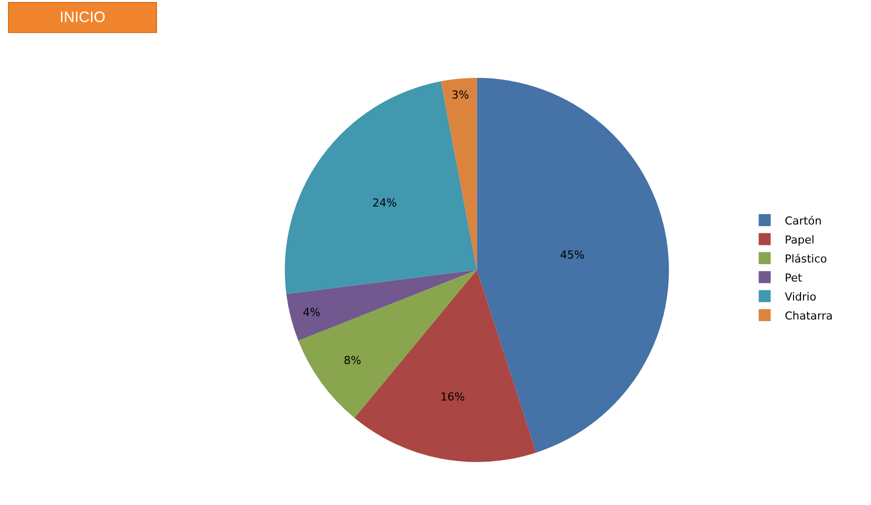 This screenshot has height=505, width=871. Describe the element at coordinates (83, 17) in the screenshot. I see `text: INICIO` at that location.